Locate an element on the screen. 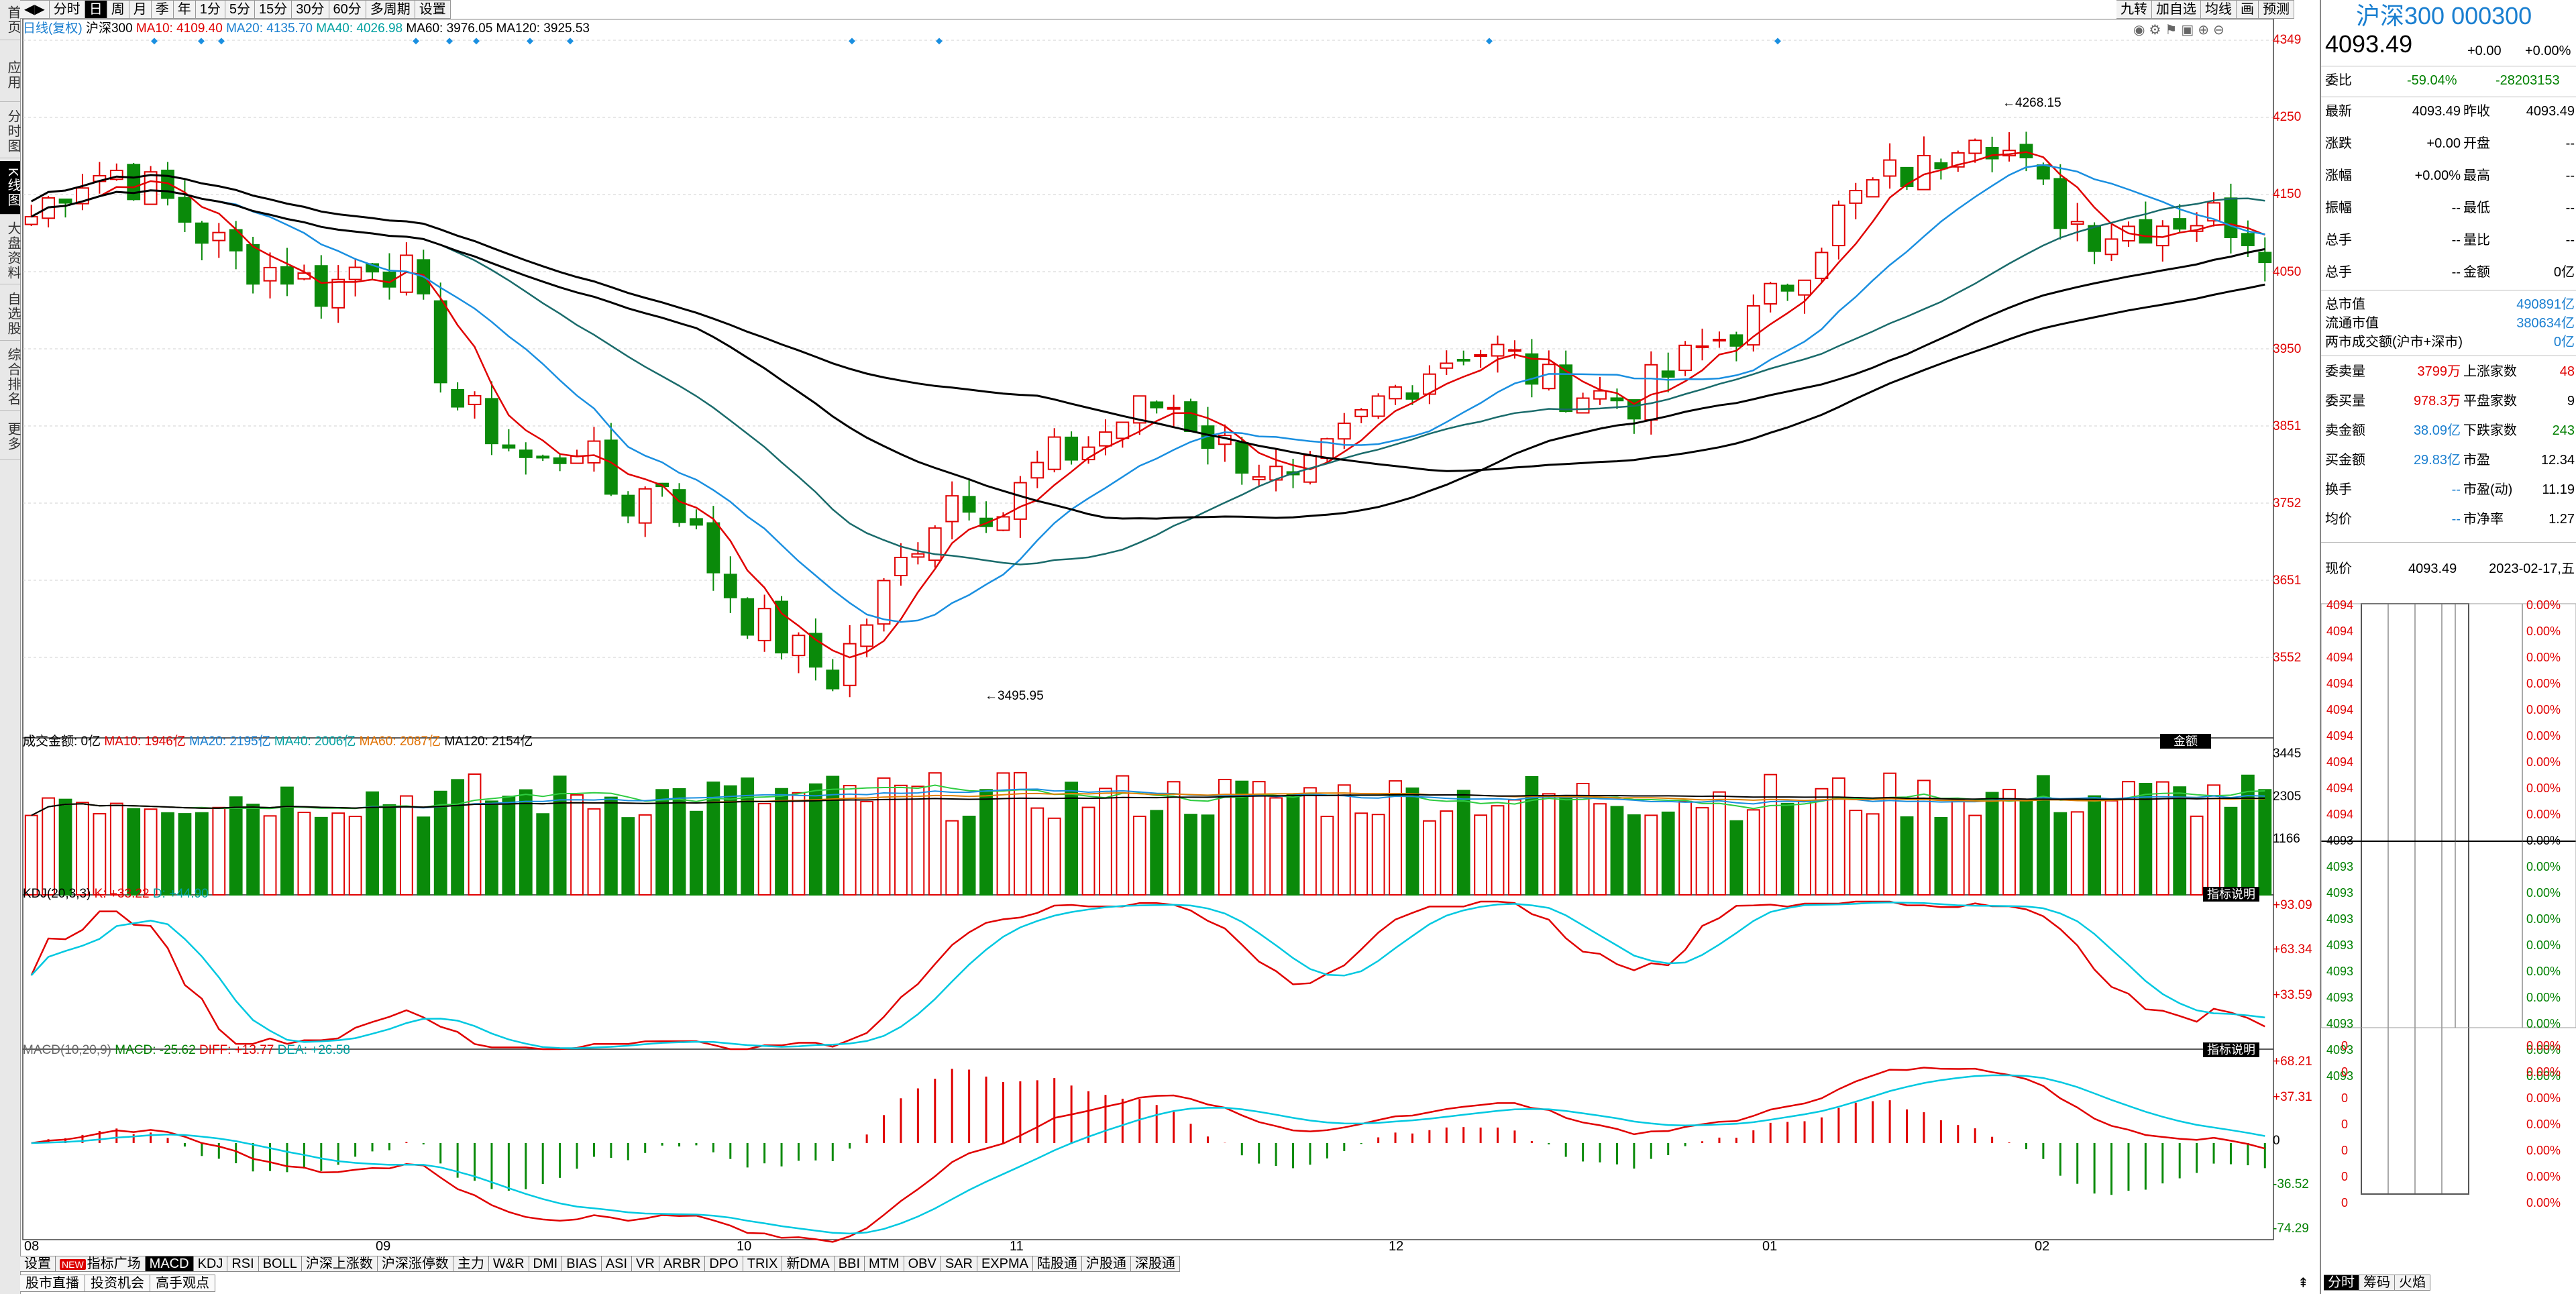 Image resolution: width=2576 pixels, height=1294 pixels. sidebar-more: 更多 is located at coordinates (10, 436).